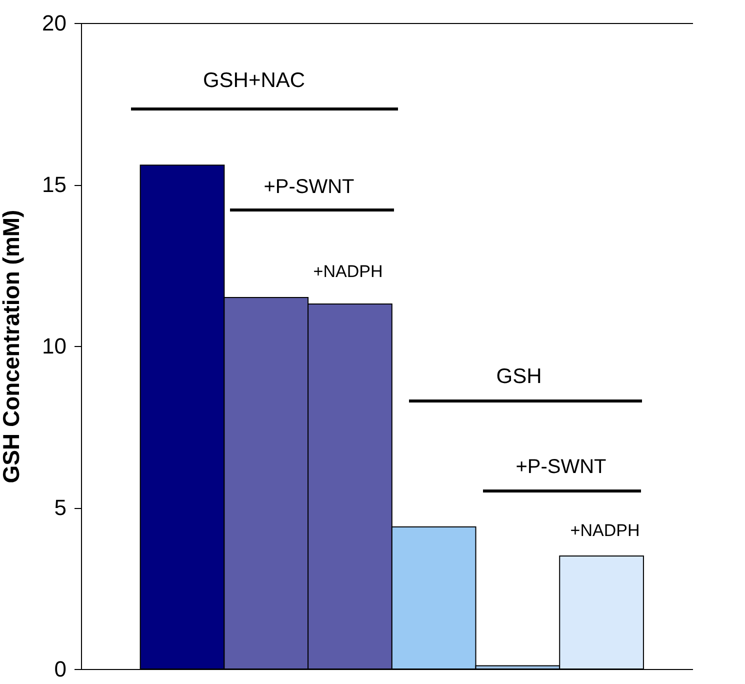  What do you see at coordinates (54, 346) in the screenshot?
I see `y-tick-label: 10` at bounding box center [54, 346].